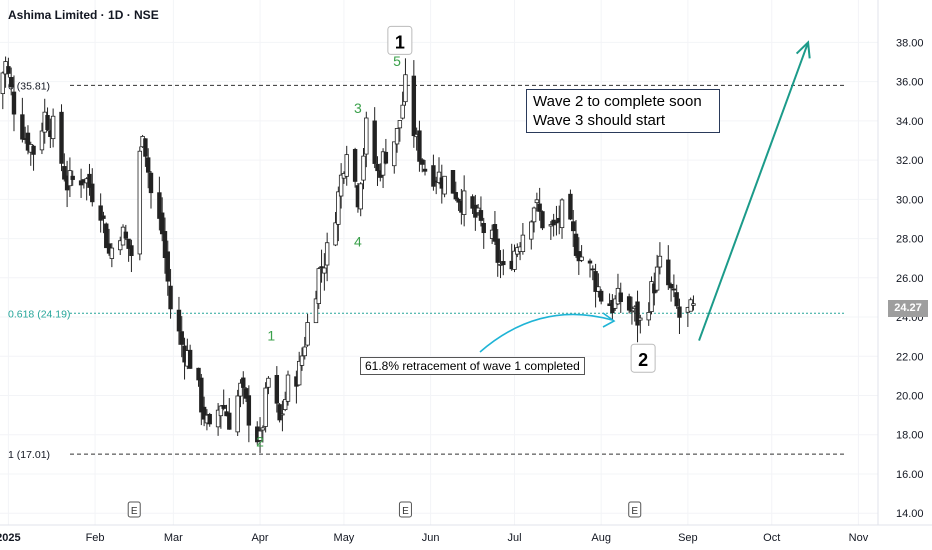 The height and width of the screenshot is (550, 932). What do you see at coordinates (546, 333) in the screenshot?
I see `curve-arrow` at bounding box center [546, 333].